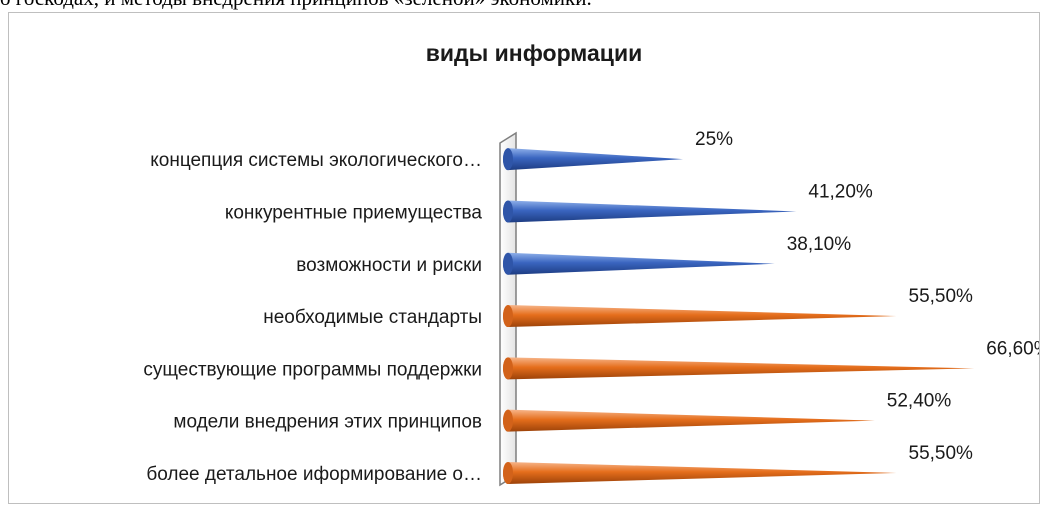  What do you see at coordinates (534, 53) in the screenshot?
I see `chart-title: виды информации` at bounding box center [534, 53].